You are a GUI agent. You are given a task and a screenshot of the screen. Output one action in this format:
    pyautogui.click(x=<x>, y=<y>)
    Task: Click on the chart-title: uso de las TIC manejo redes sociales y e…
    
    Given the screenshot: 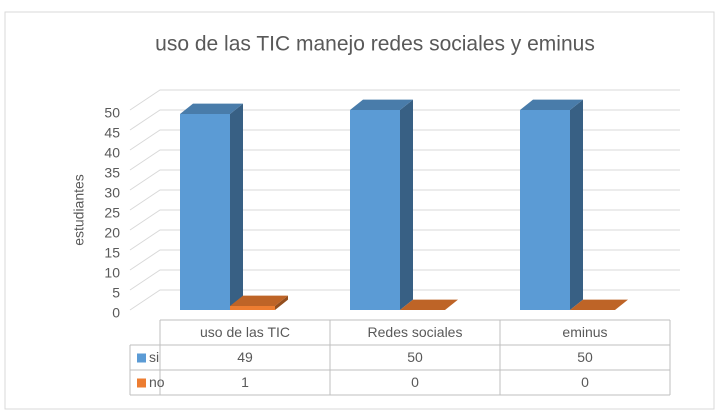 What is the action you would take?
    pyautogui.click(x=375, y=44)
    